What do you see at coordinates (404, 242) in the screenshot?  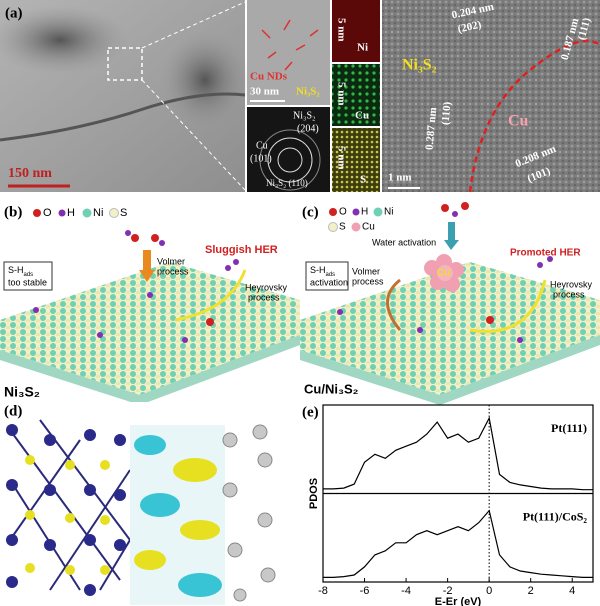 I see `annotation: Water activation` at bounding box center [404, 242].